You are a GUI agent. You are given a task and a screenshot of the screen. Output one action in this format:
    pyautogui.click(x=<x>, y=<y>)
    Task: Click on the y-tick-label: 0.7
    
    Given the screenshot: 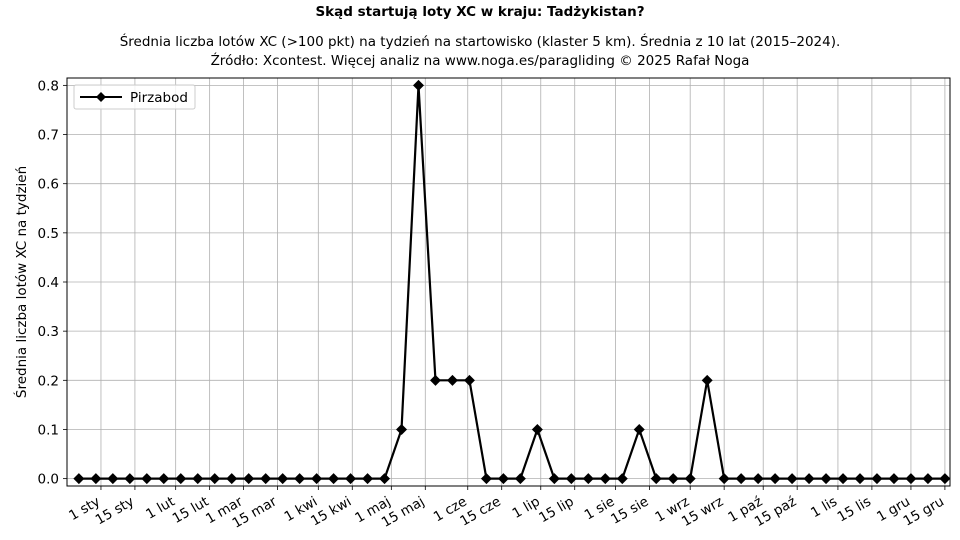 What is the action you would take?
    pyautogui.click(x=48, y=136)
    